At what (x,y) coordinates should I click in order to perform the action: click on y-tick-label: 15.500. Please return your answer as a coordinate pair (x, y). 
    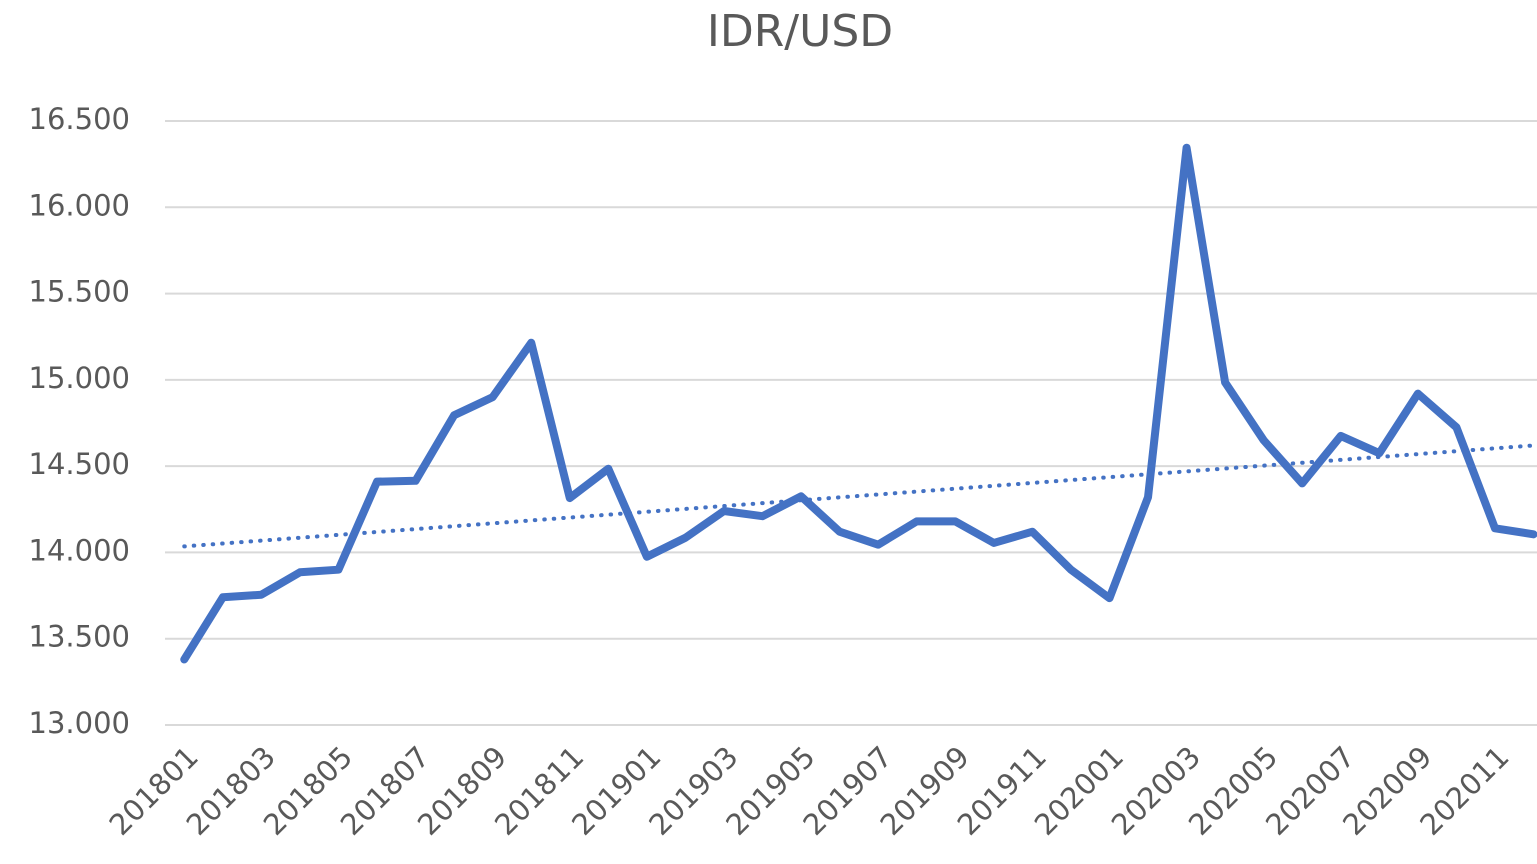
    Looking at the image, I should click on (79, 292).